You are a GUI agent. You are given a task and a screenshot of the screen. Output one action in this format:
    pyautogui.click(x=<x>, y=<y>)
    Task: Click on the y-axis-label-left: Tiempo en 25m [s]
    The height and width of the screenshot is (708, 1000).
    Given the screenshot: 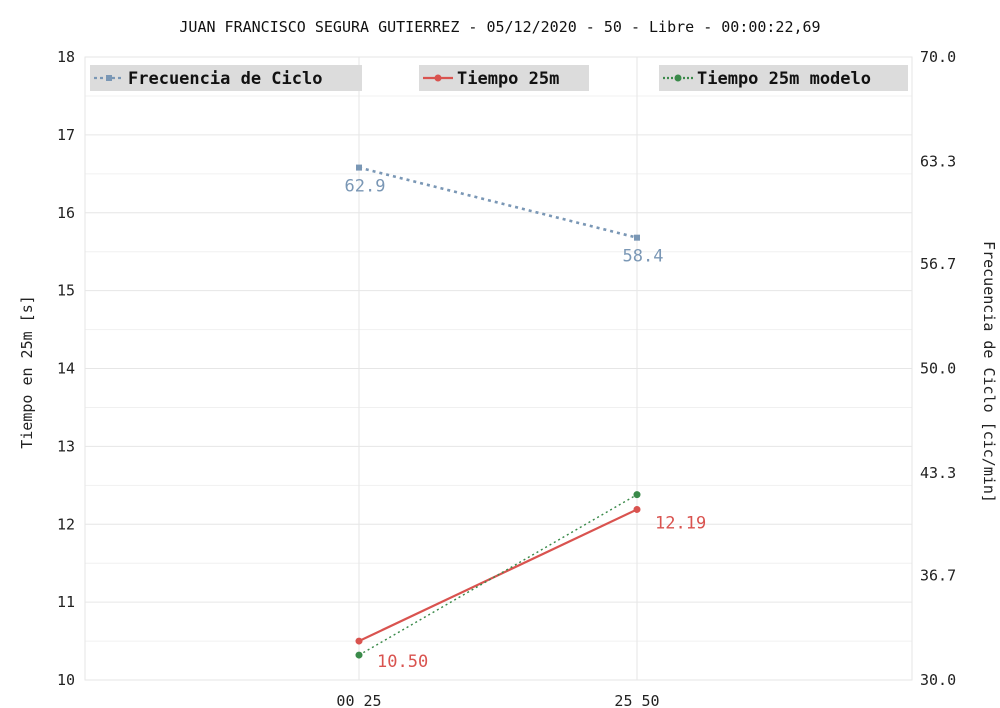 What is the action you would take?
    pyautogui.click(x=27, y=372)
    